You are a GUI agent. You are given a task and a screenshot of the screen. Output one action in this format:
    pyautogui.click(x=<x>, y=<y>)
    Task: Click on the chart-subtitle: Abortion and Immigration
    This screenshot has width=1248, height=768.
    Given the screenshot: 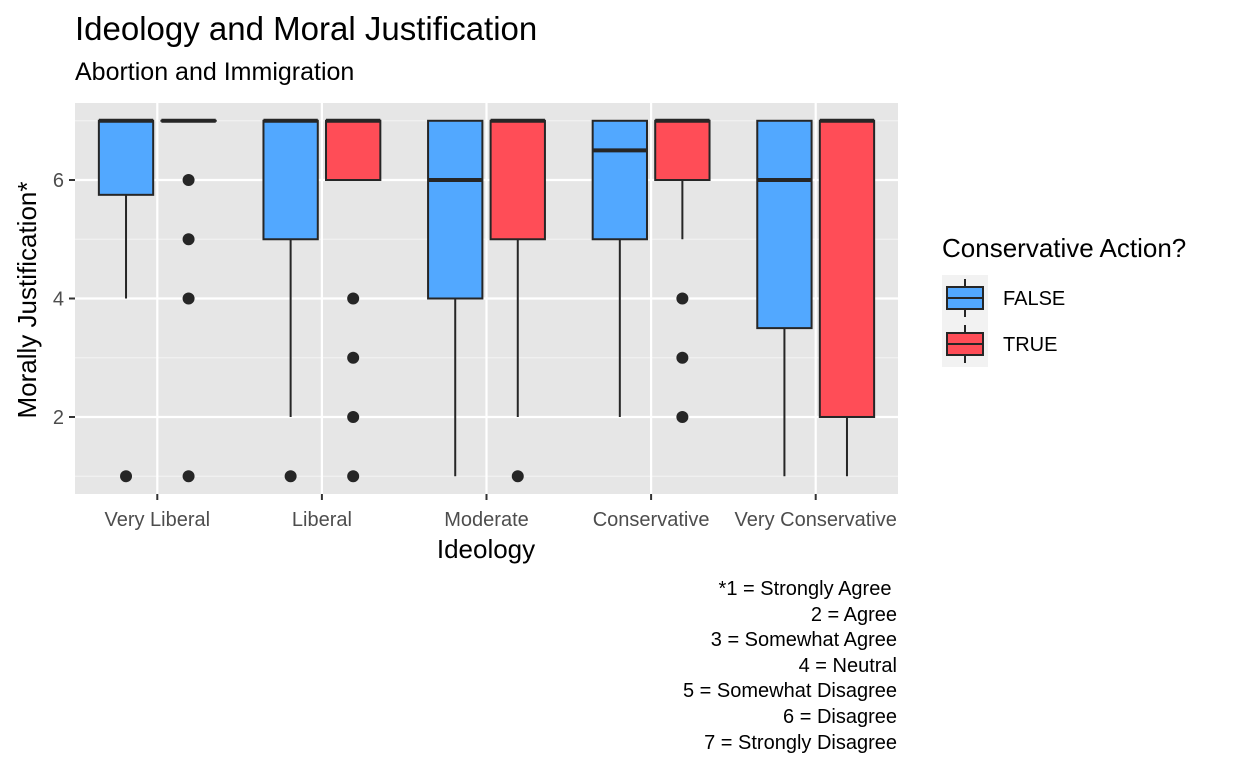 What is the action you would take?
    pyautogui.click(x=215, y=72)
    